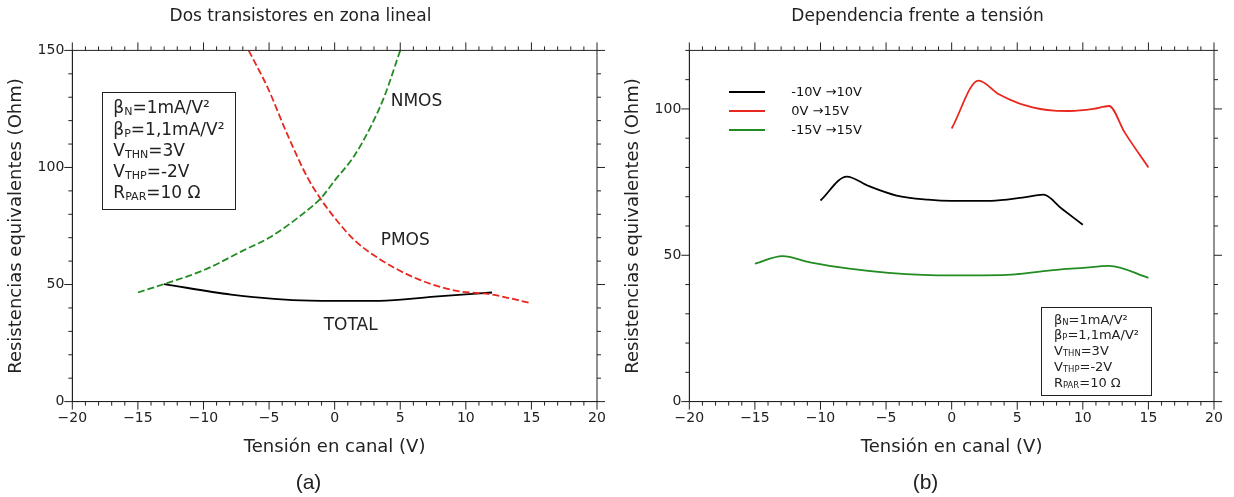  Describe the element at coordinates (405, 238) in the screenshot. I see `series-label: PMOS` at that location.